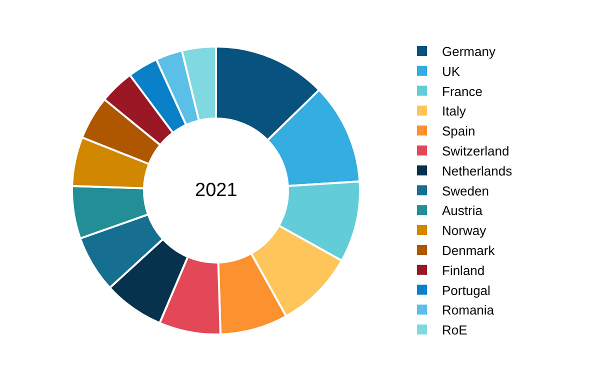 The image size is (600, 381). Describe the element at coordinates (468, 310) in the screenshot. I see `legend-label: Romania` at that location.